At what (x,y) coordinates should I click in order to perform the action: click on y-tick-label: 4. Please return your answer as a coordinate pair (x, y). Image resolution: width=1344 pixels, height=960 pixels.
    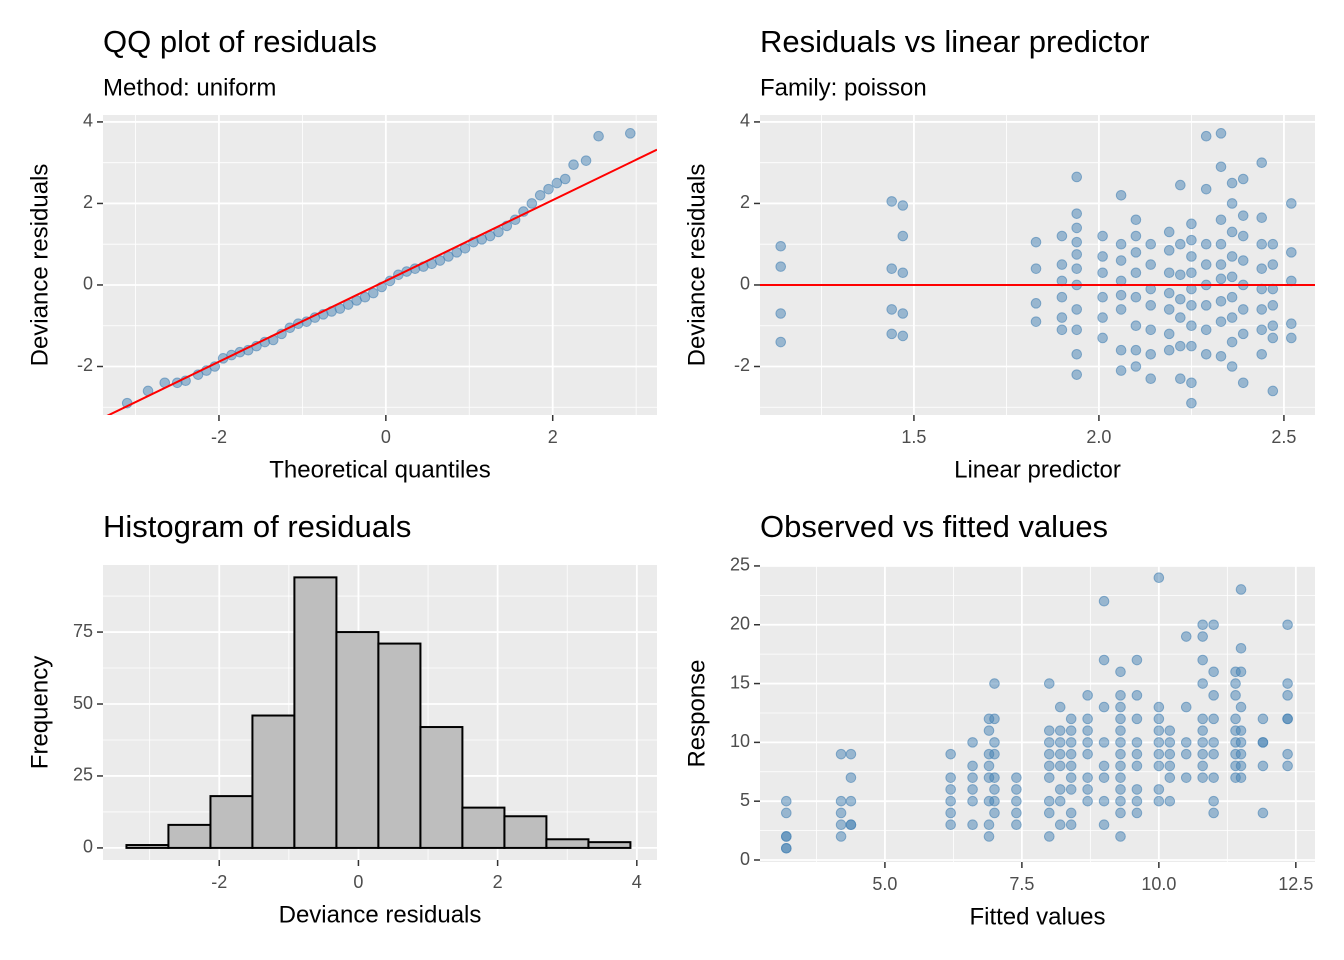
    Looking at the image, I should click on (745, 121).